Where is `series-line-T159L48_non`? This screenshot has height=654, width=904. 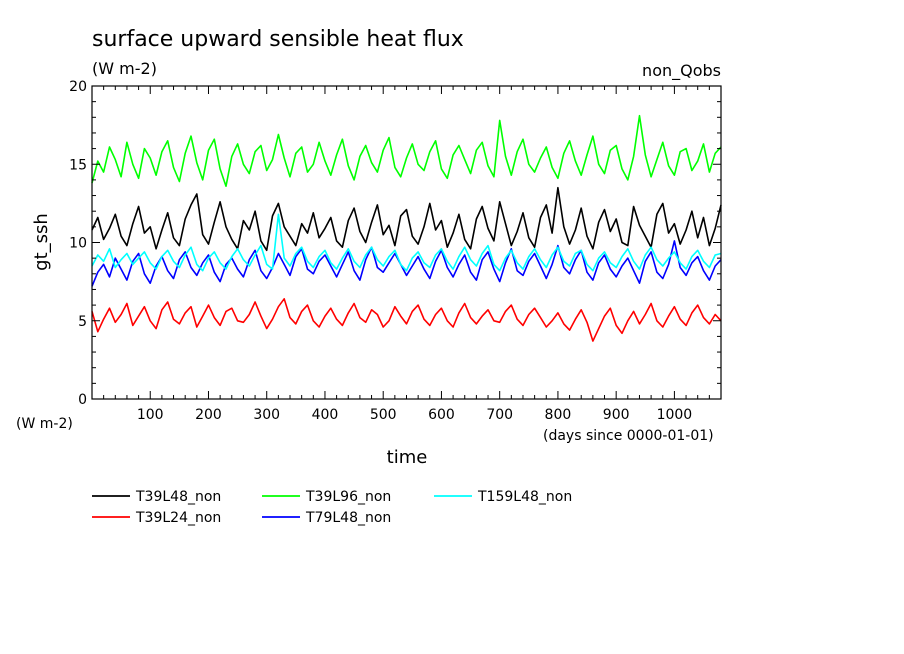
series-line-T159L48_non is located at coordinates (406, 242).